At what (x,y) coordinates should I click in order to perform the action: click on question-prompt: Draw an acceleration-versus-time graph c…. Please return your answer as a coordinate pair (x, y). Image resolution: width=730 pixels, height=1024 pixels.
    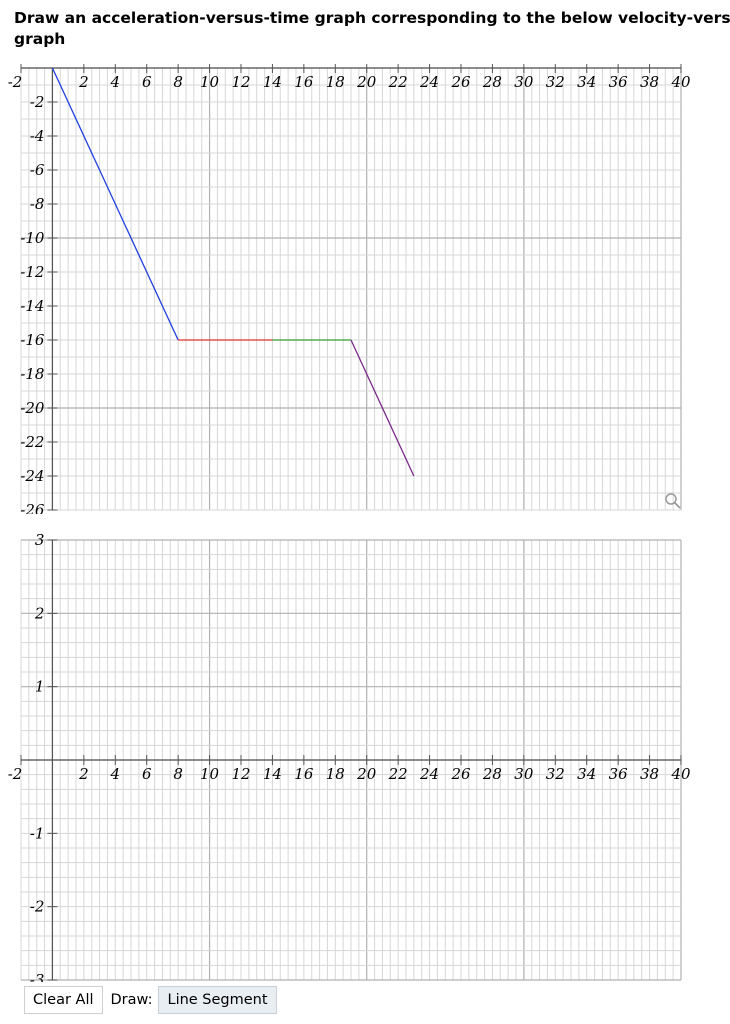
    Looking at the image, I should click on (372, 29).